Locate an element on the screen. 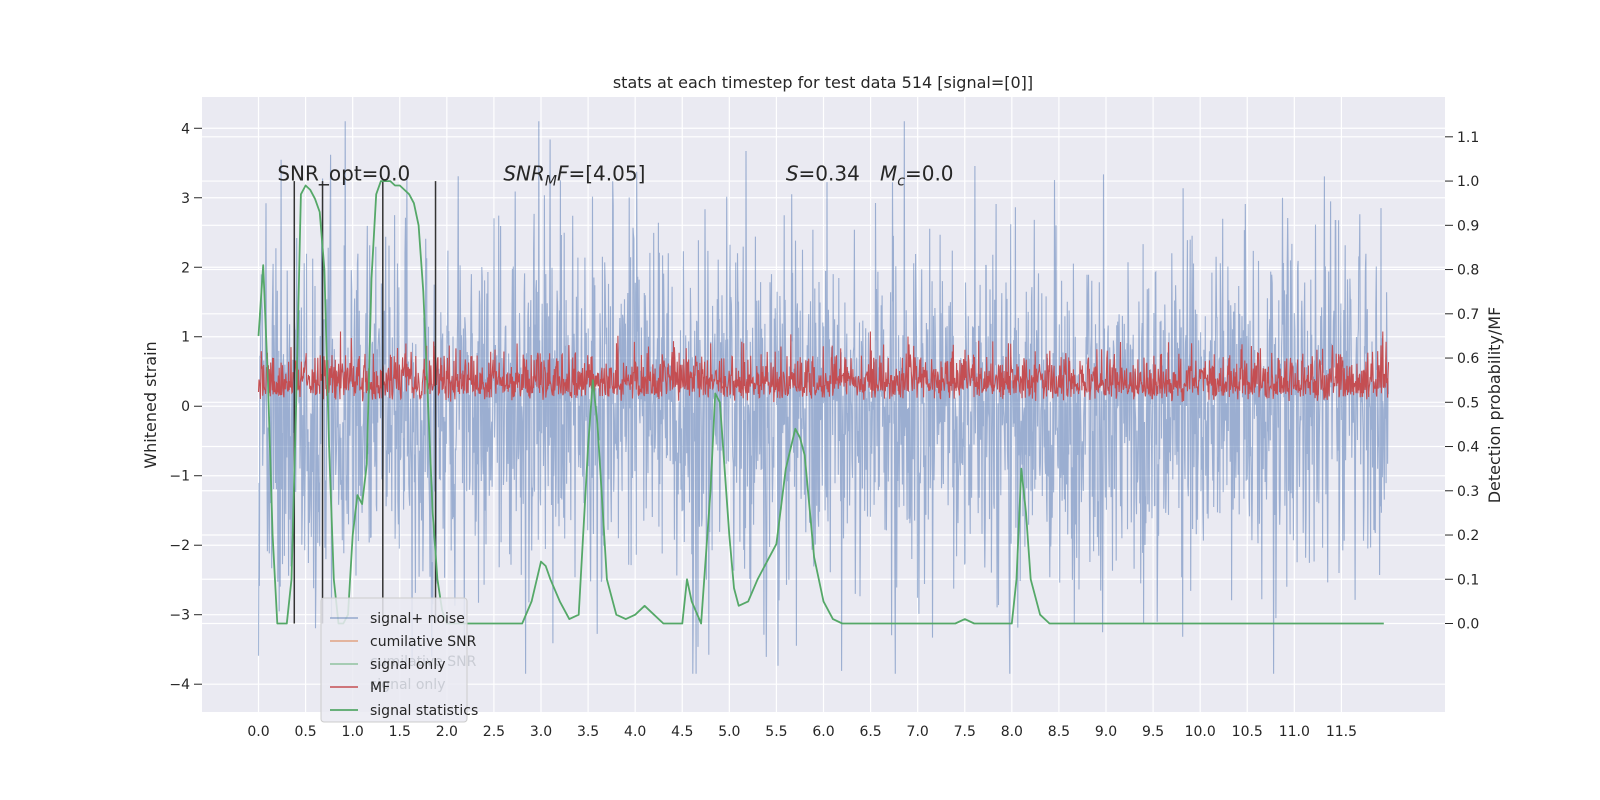 This screenshot has width=1600, height=800. x-tick-label: 3.5 is located at coordinates (588, 732).